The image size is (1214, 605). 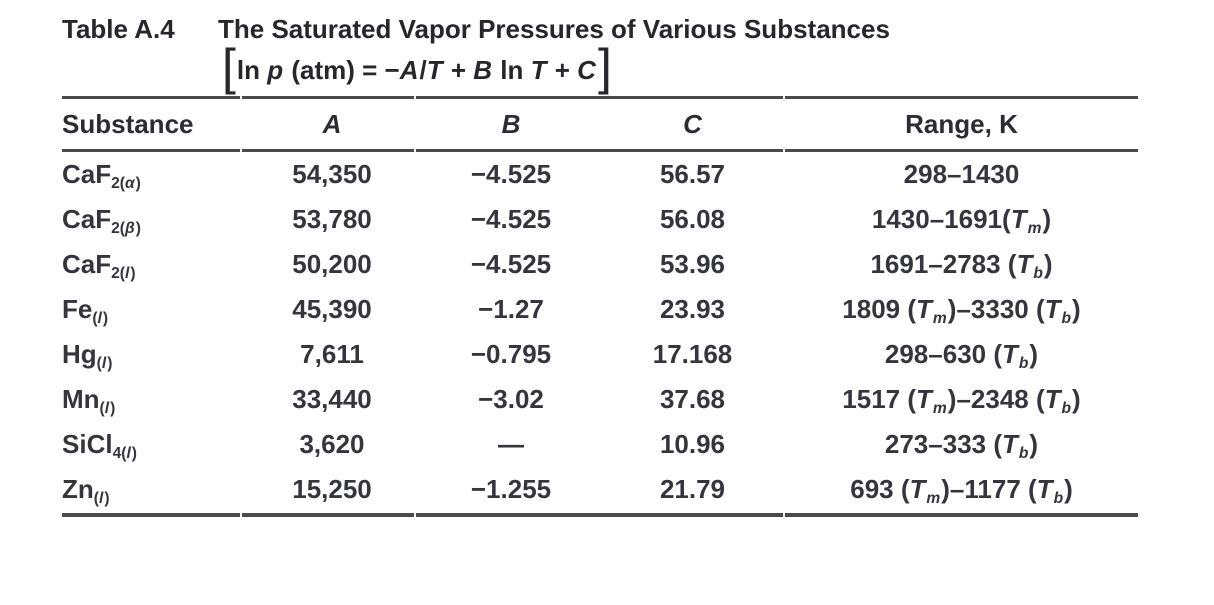 I want to click on table-bottom-rule, so click(x=600, y=515).